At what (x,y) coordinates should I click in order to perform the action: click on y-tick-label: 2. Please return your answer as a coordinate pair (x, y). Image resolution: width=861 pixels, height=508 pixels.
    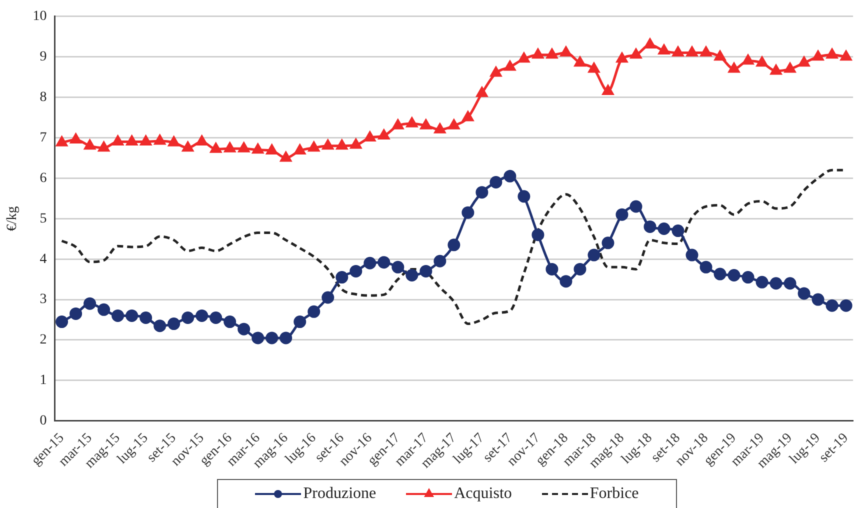
    Looking at the image, I should click on (43, 340).